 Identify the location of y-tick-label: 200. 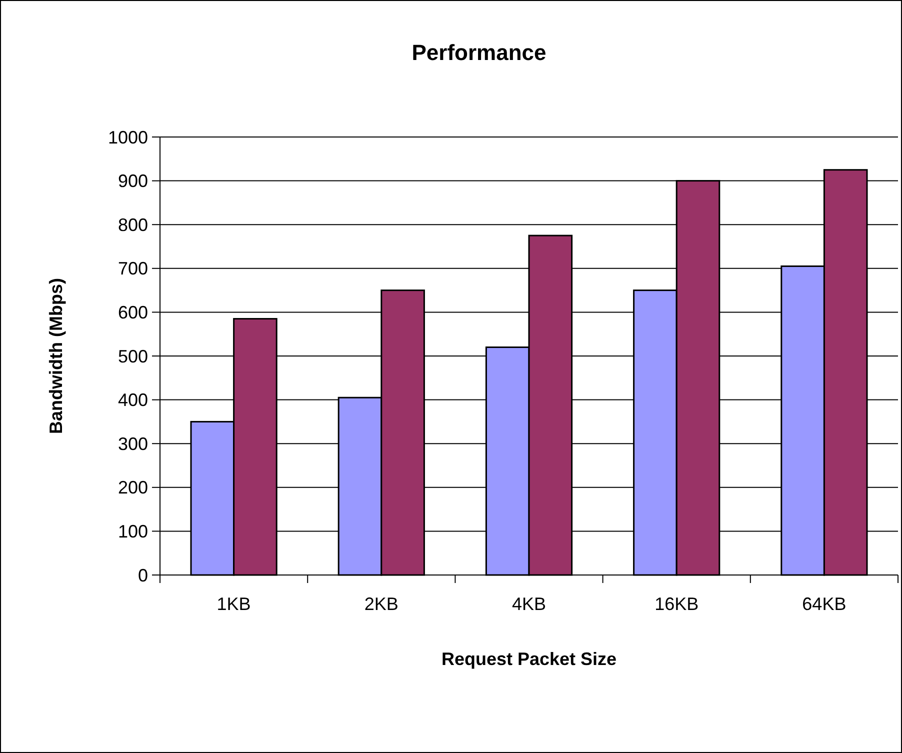
(133, 488).